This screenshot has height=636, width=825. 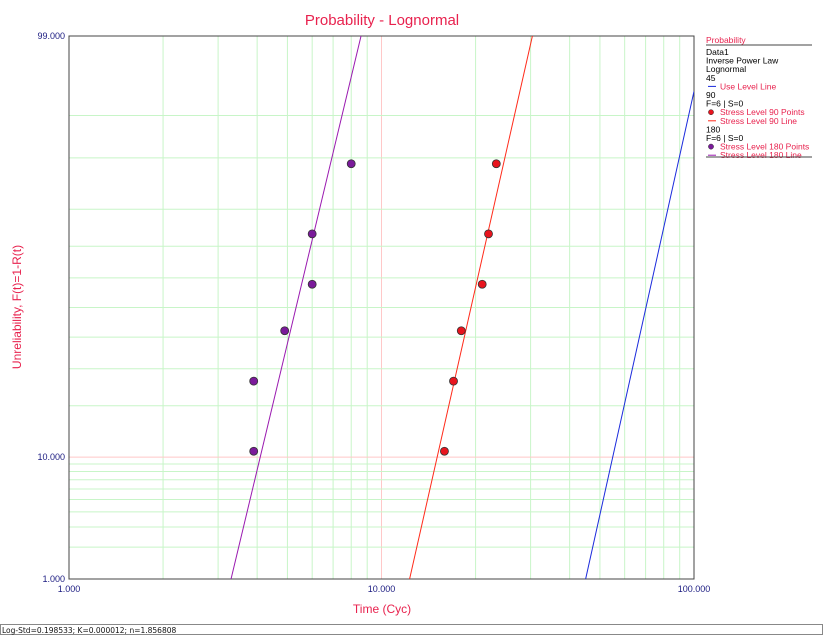 I want to click on legend-label: Stress Level 180 Points, so click(x=764, y=147).